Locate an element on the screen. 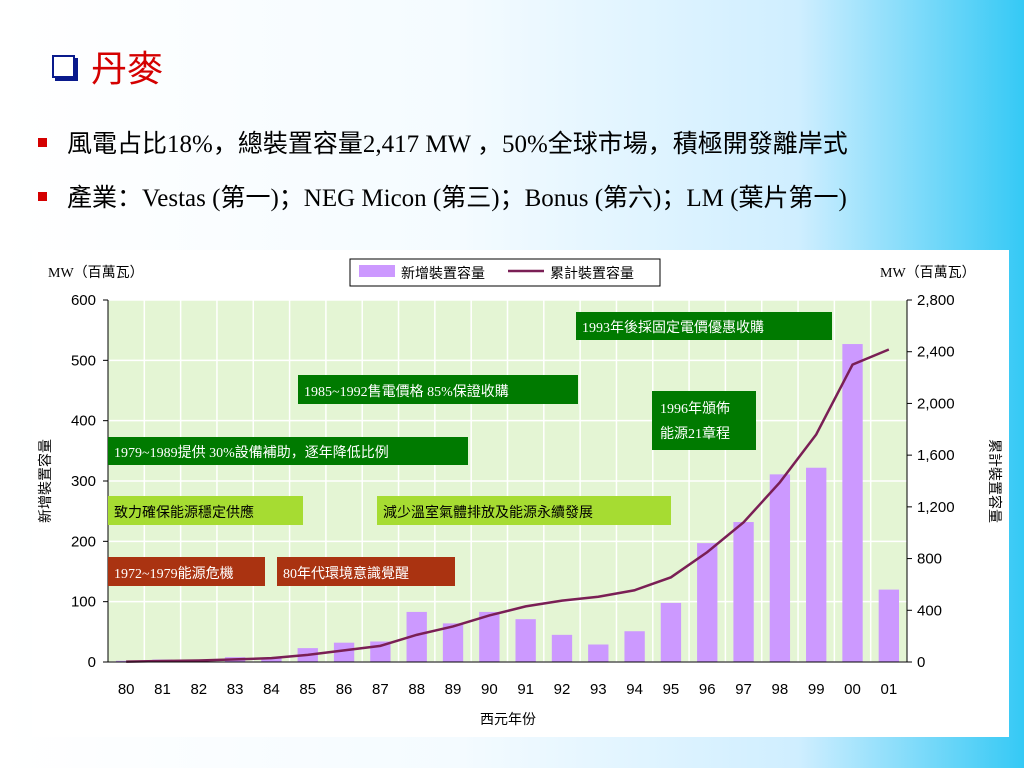 This screenshot has width=1024, height=768. y-tick-label-left: 500 is located at coordinates (83, 360).